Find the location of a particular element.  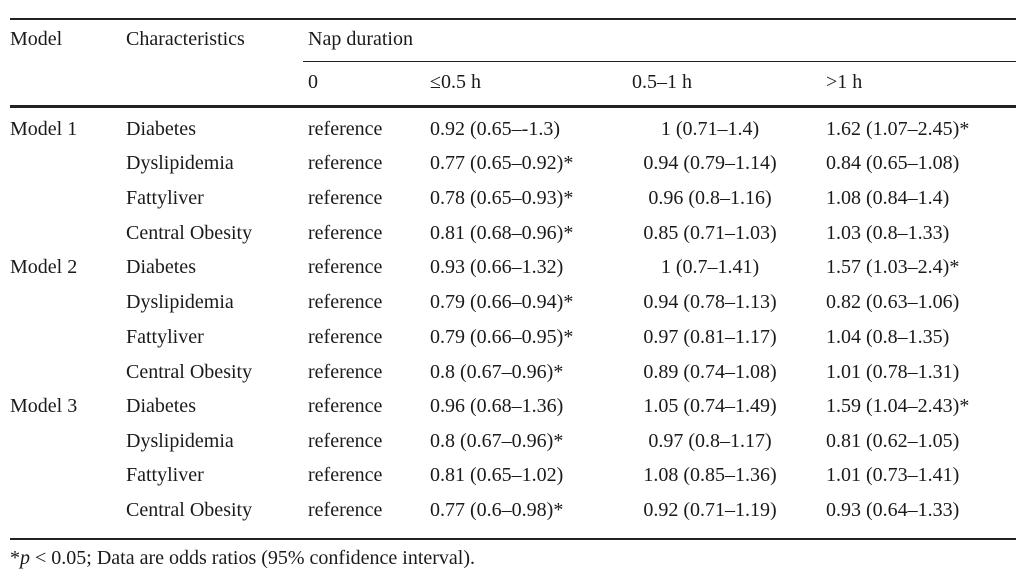

cell-or-0-5-1h: 1 (0.7–1.41) is located at coordinates (710, 267).